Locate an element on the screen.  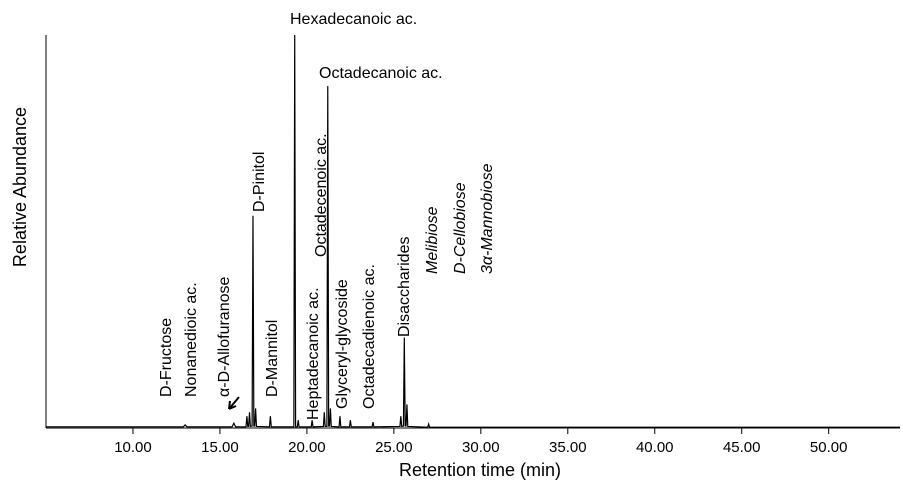
peak-annotation: D-Mannitol is located at coordinates (272, 358).